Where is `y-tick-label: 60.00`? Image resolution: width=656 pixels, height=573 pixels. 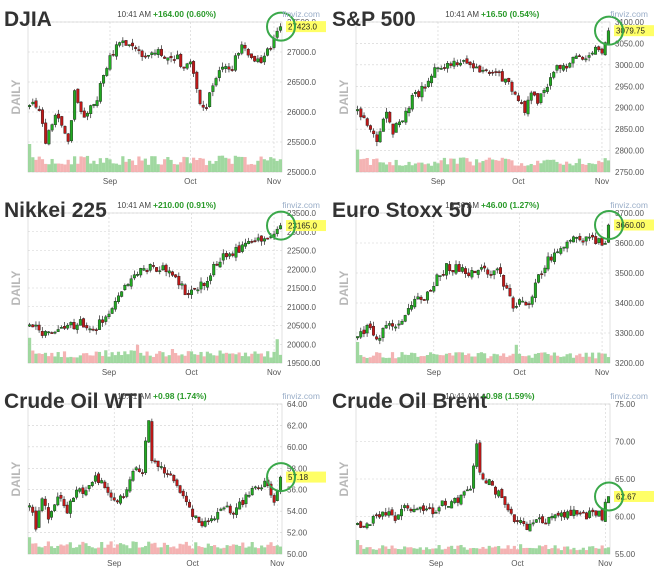 y-tick-label: 60.00 is located at coordinates (625, 517).